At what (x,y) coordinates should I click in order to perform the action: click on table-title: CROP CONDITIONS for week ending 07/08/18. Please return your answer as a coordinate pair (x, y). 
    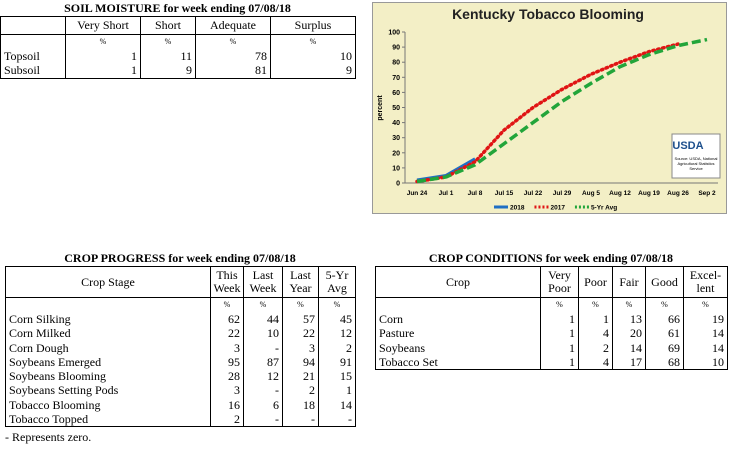
    Looking at the image, I should click on (551, 258).